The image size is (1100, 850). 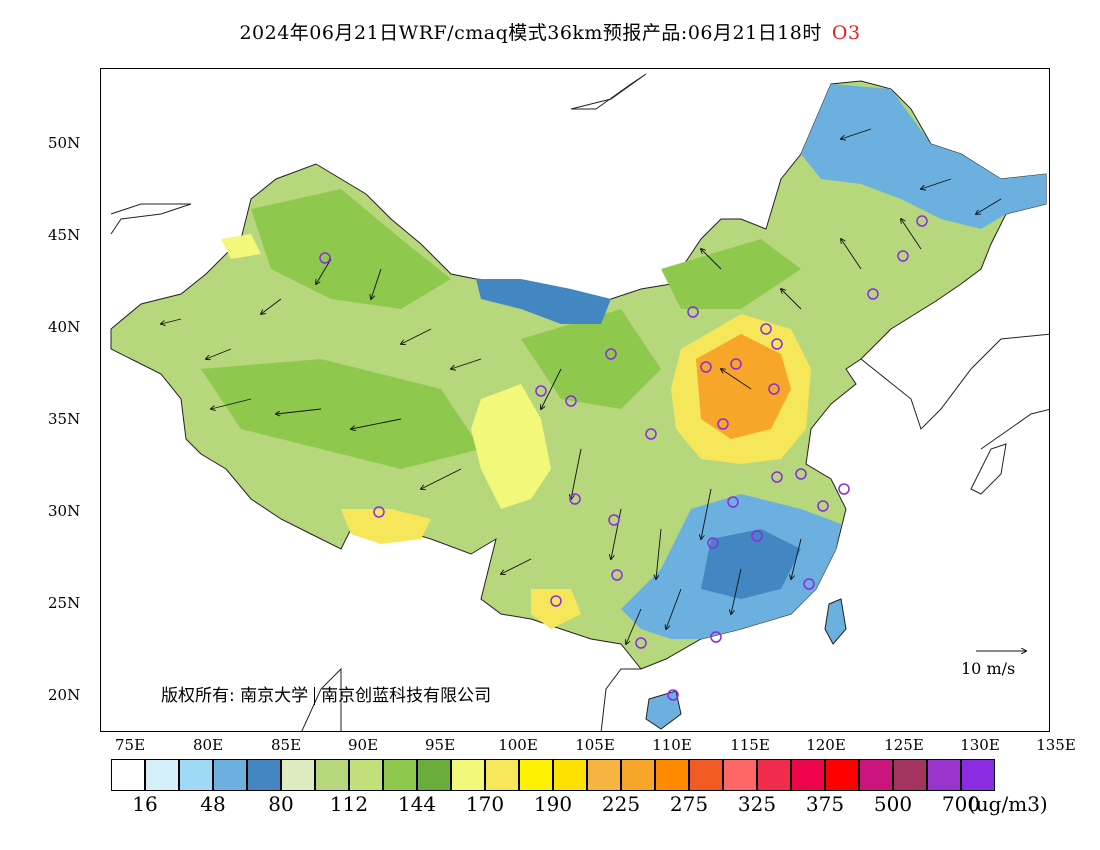 I want to click on legend-label: 144, so click(x=417, y=804).